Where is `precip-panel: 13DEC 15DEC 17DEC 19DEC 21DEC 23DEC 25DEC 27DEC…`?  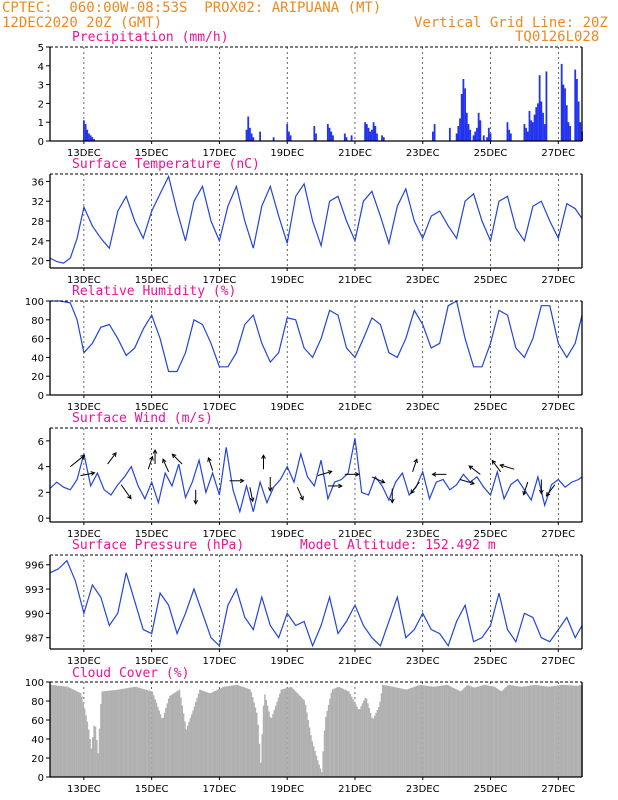 precip-panel: 13DEC 15DEC 17DEC 19DEC 21DEC 23DEC 25DEC 27DEC… is located at coordinates (310, 94).